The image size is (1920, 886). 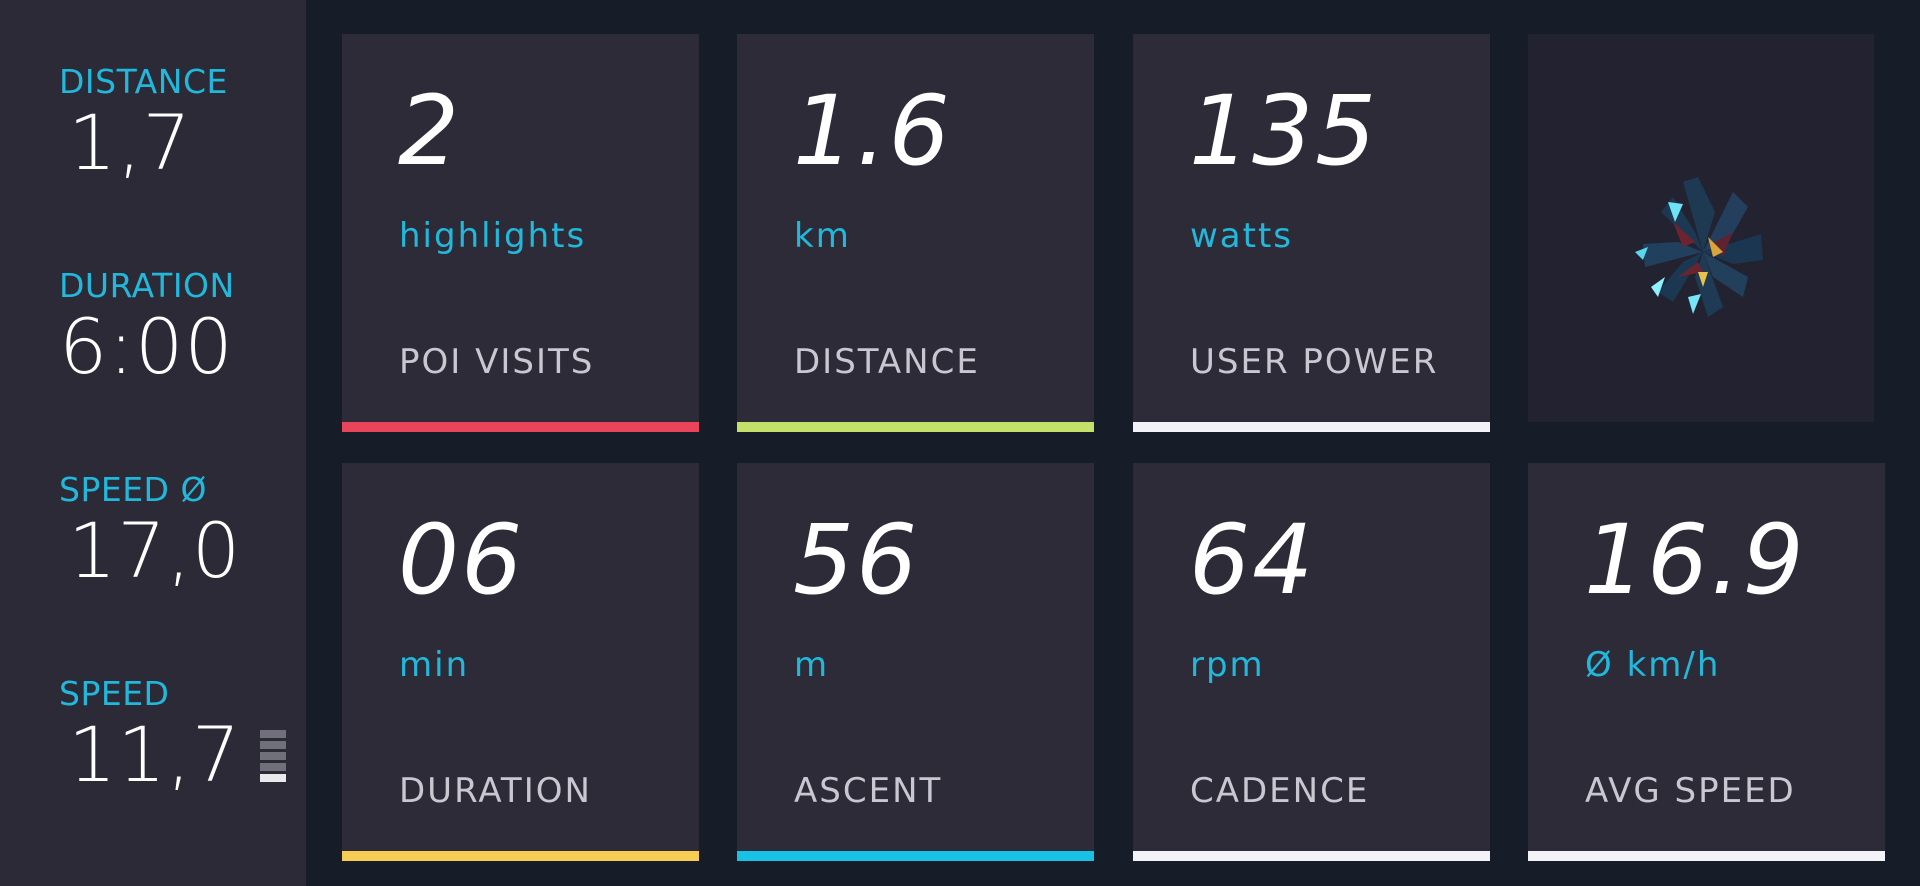 I want to click on tile-unit: watts, so click(x=1242, y=236).